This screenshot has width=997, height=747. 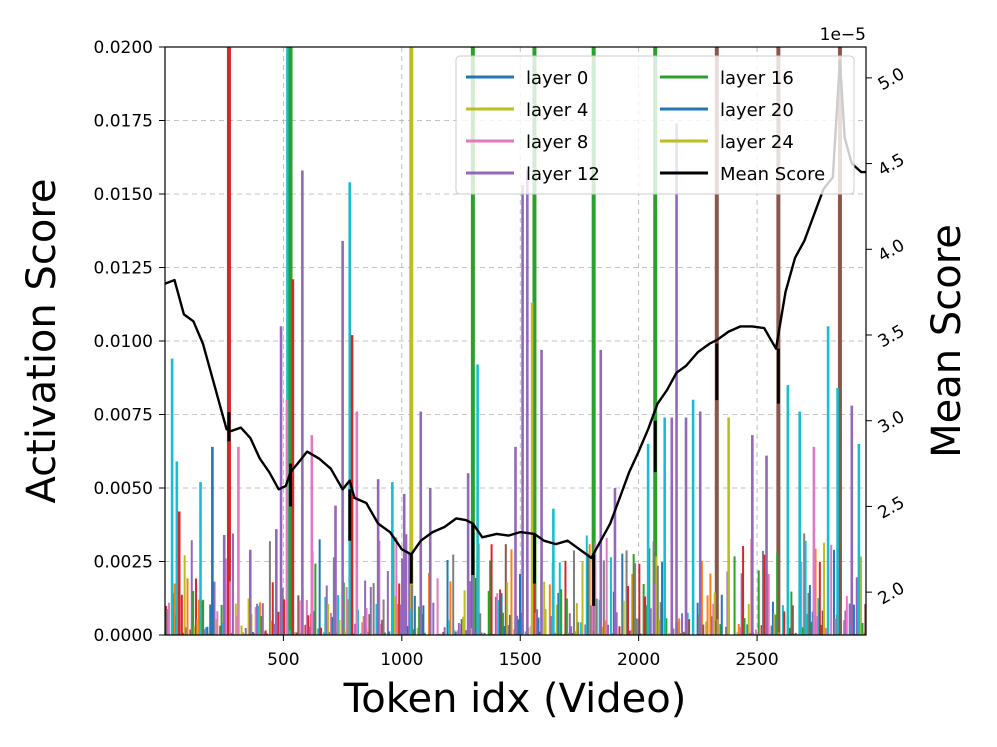 What do you see at coordinates (757, 78) in the screenshot?
I see `legend-label: layer 16` at bounding box center [757, 78].